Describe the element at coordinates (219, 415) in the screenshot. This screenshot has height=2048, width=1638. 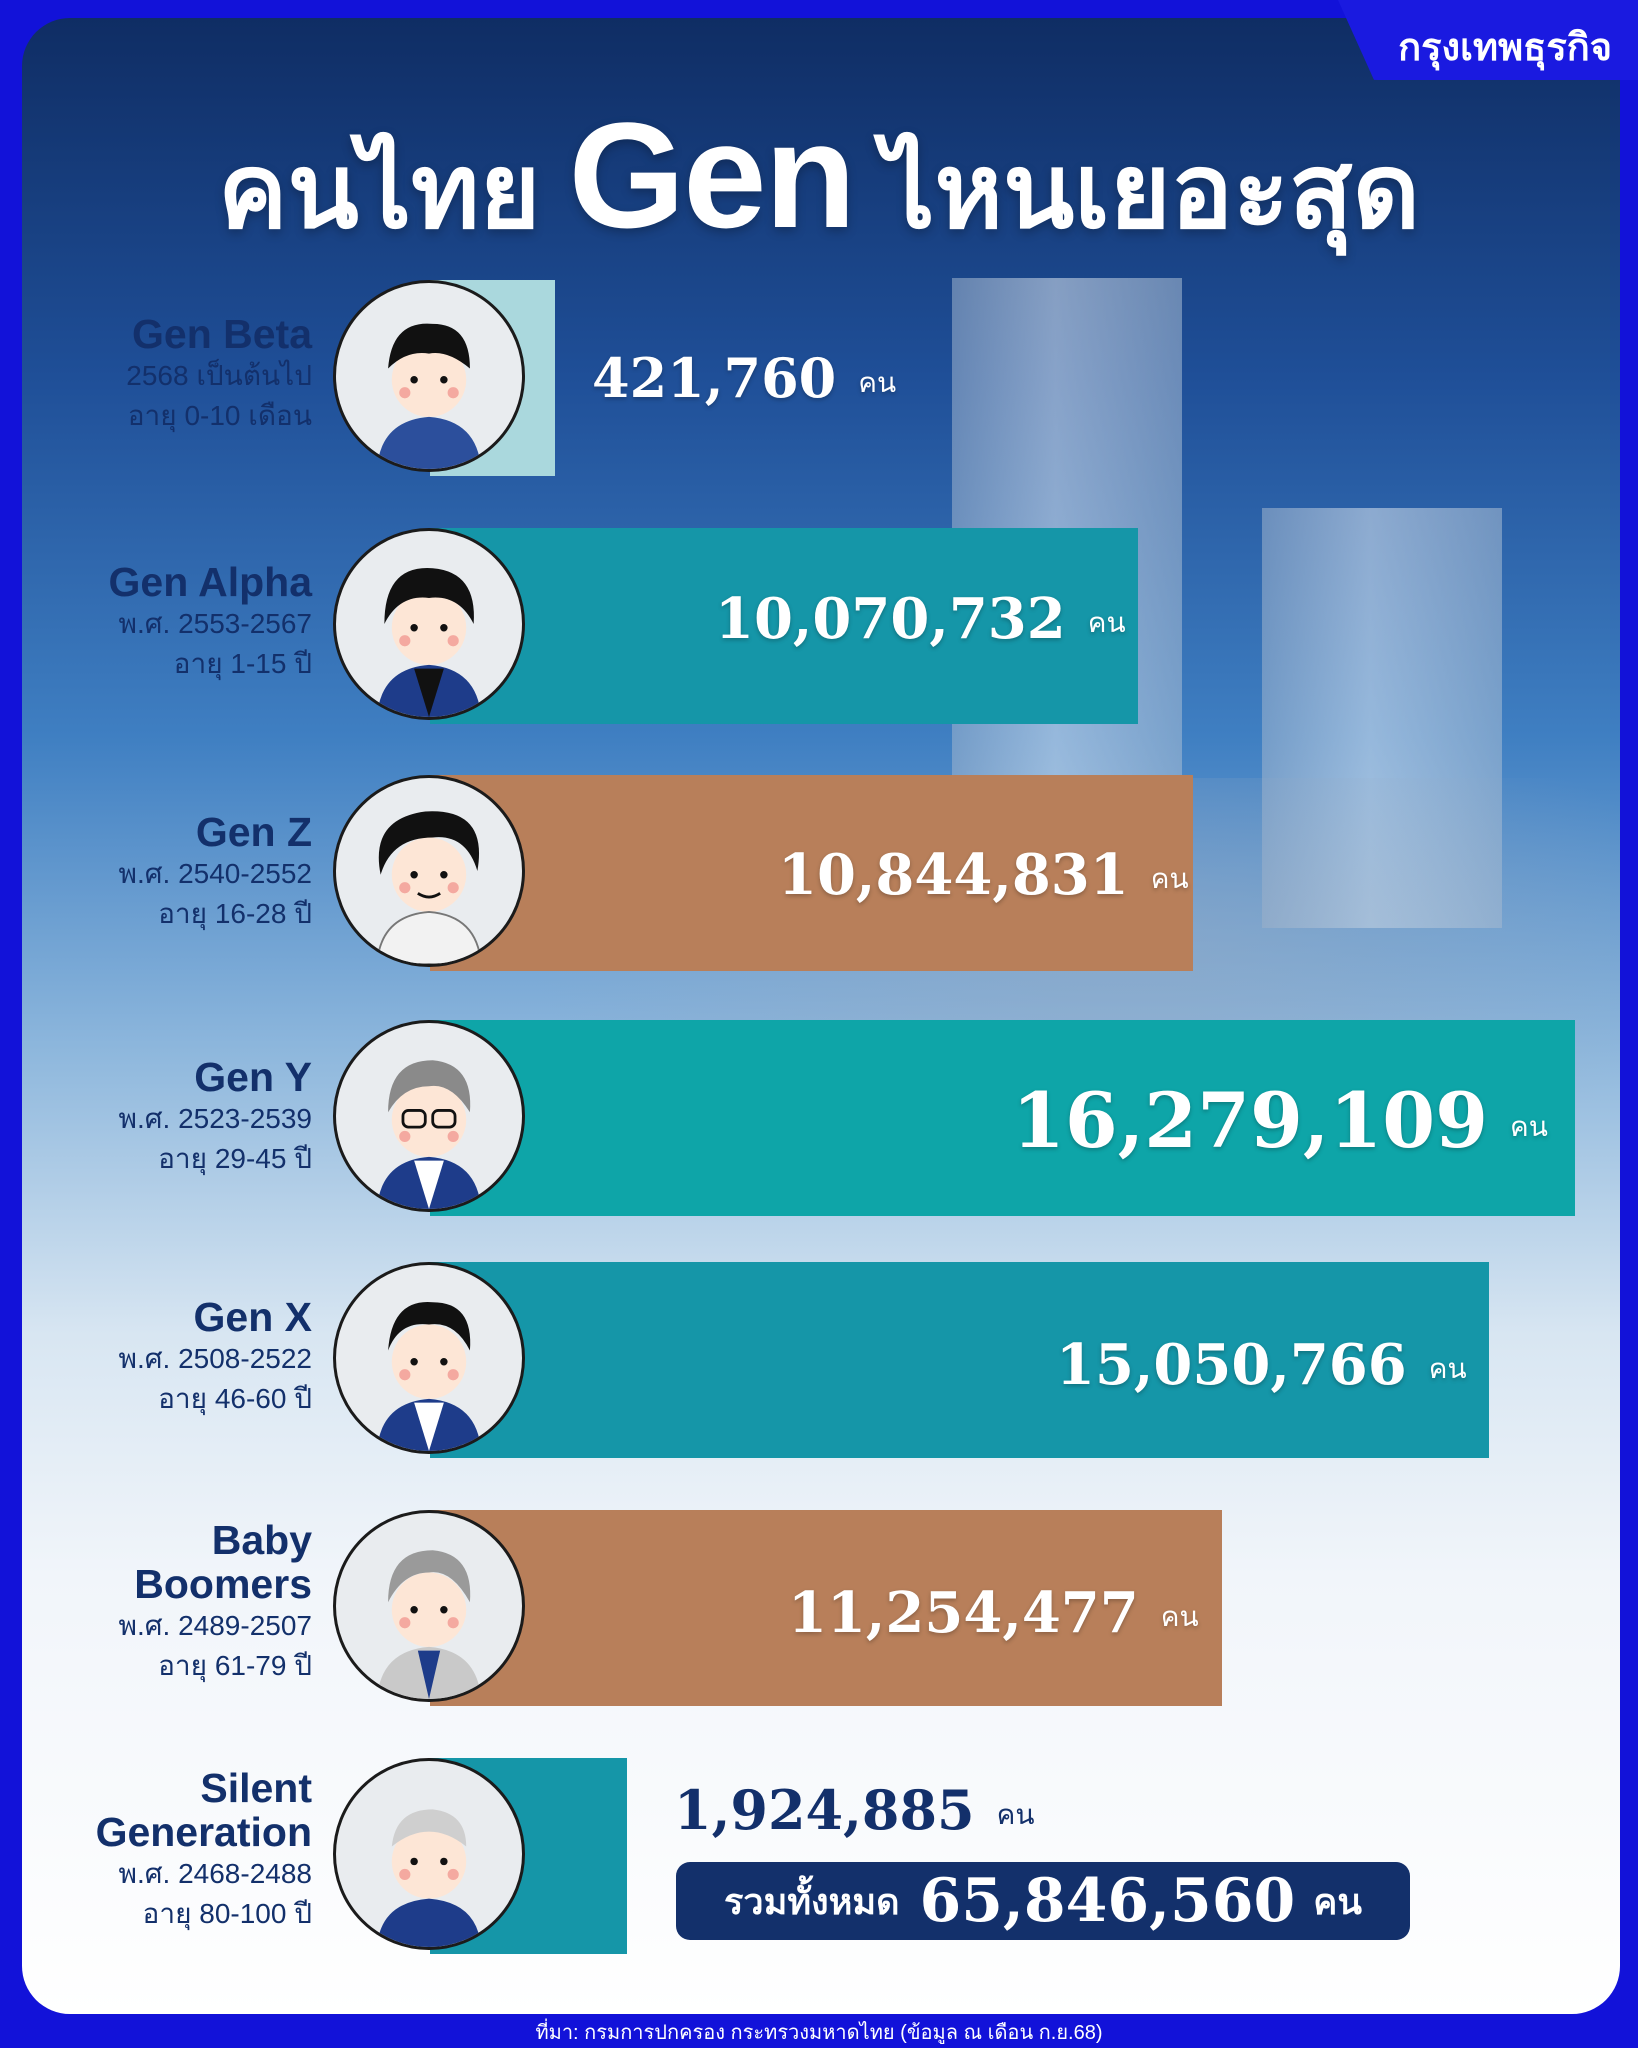
I see `gen-age: อายุ 0-10 เดือน` at that location.